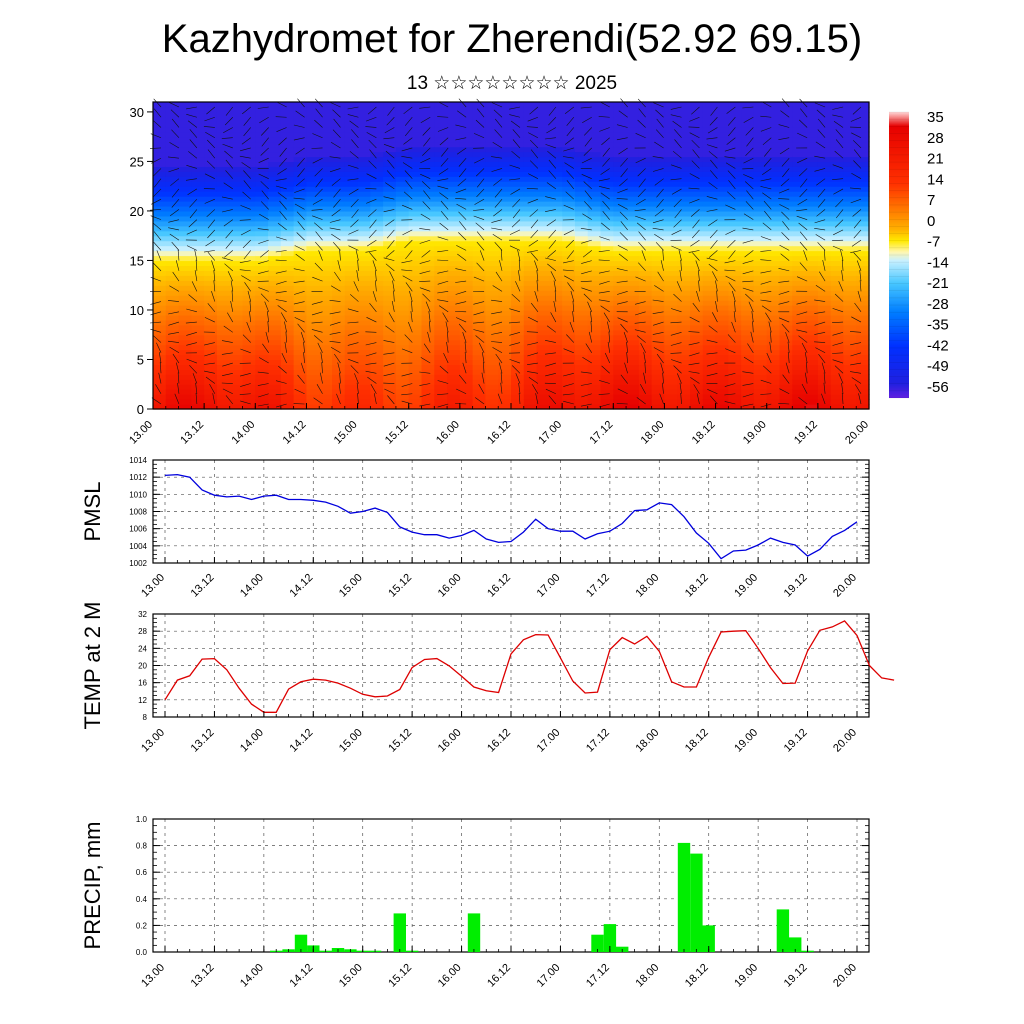 The width and height of the screenshot is (1024, 1024). I want to click on colorbar-label: -7, so click(933, 242).